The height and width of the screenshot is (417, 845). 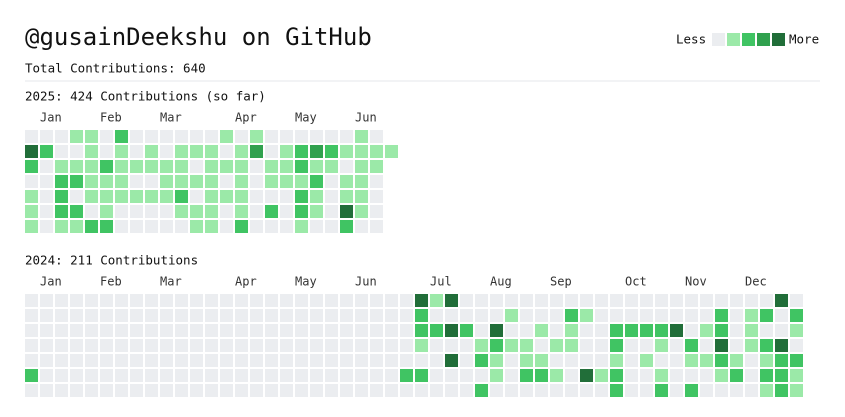 What do you see at coordinates (198, 37) in the screenshot?
I see `page-title: @gusainDeekshu on GitHub` at bounding box center [198, 37].